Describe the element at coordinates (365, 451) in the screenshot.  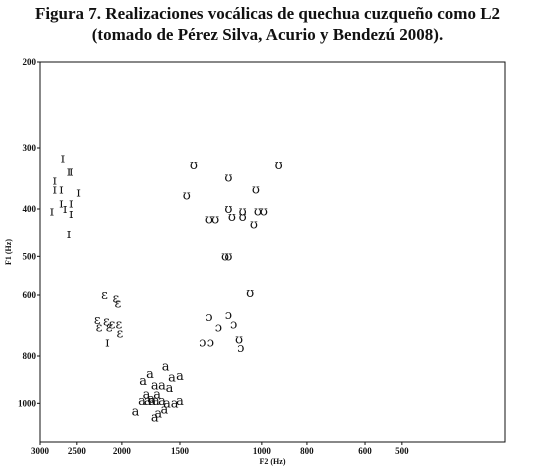
I see `x-tick-label: 600` at that location.